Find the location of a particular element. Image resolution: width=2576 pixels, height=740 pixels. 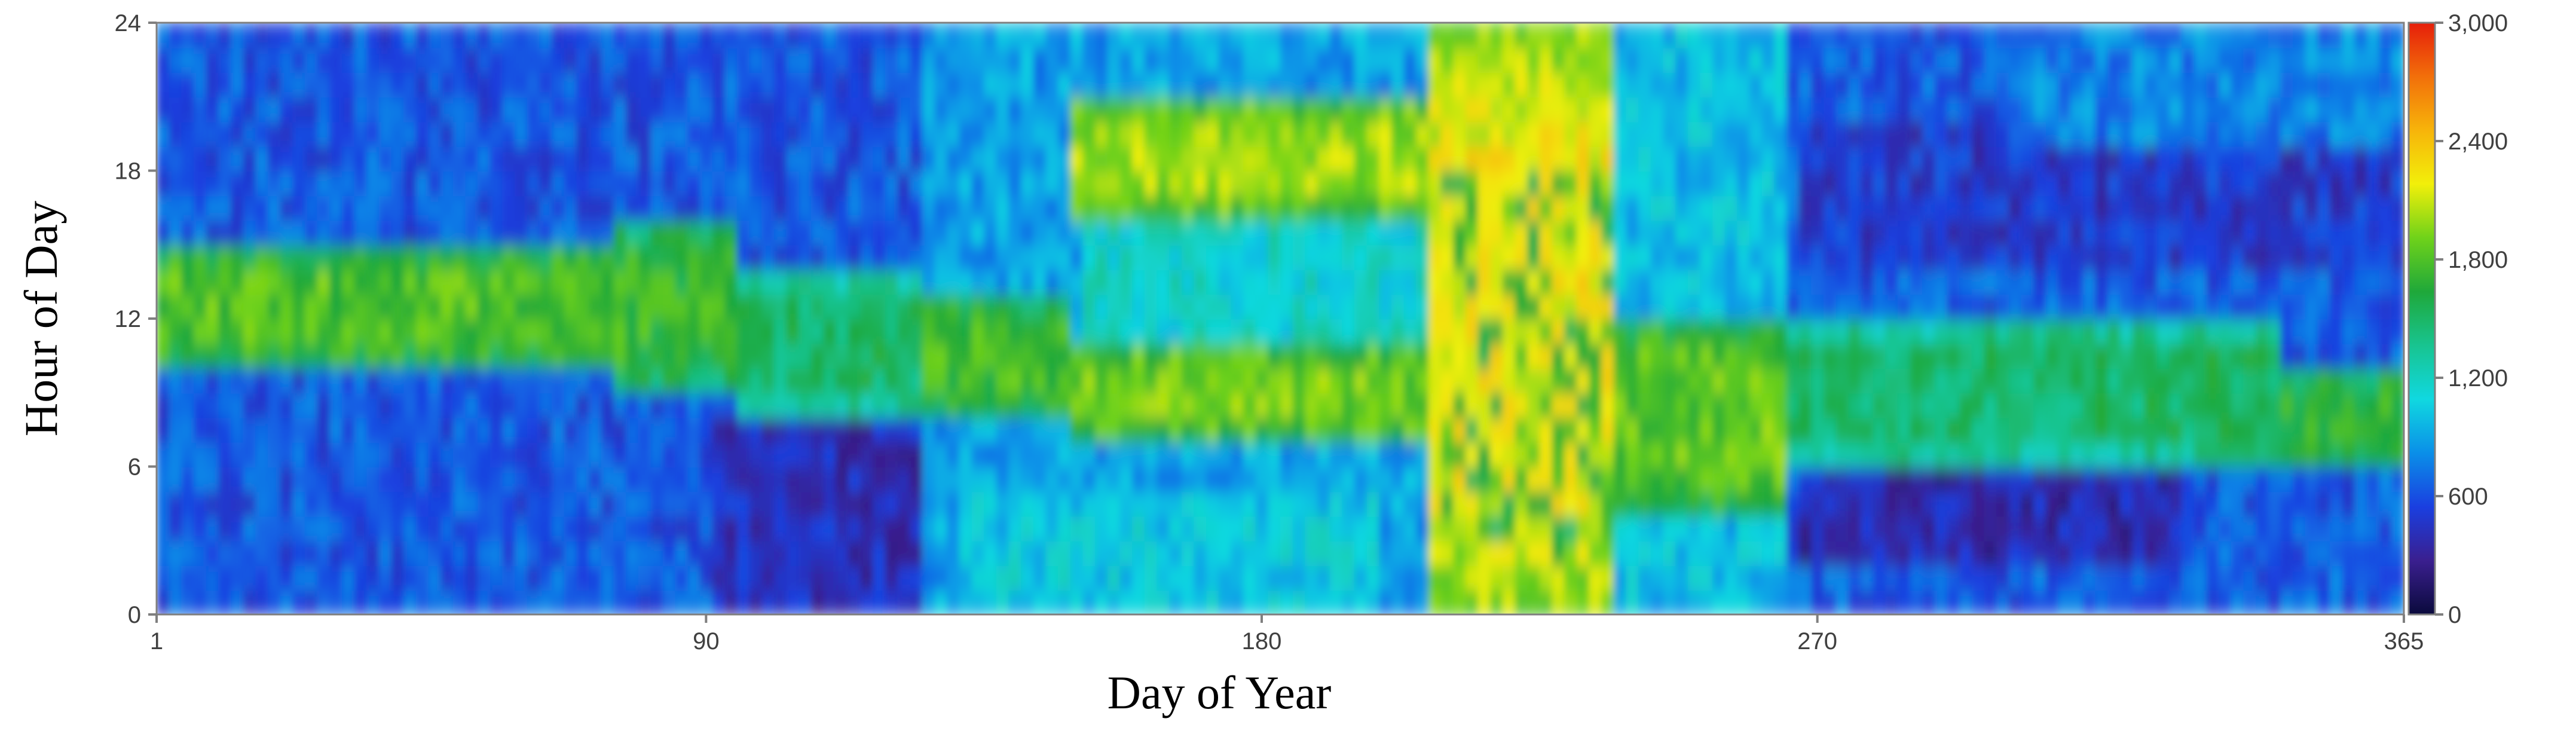

colorbar-tick-label: 0 is located at coordinates (2454, 615).